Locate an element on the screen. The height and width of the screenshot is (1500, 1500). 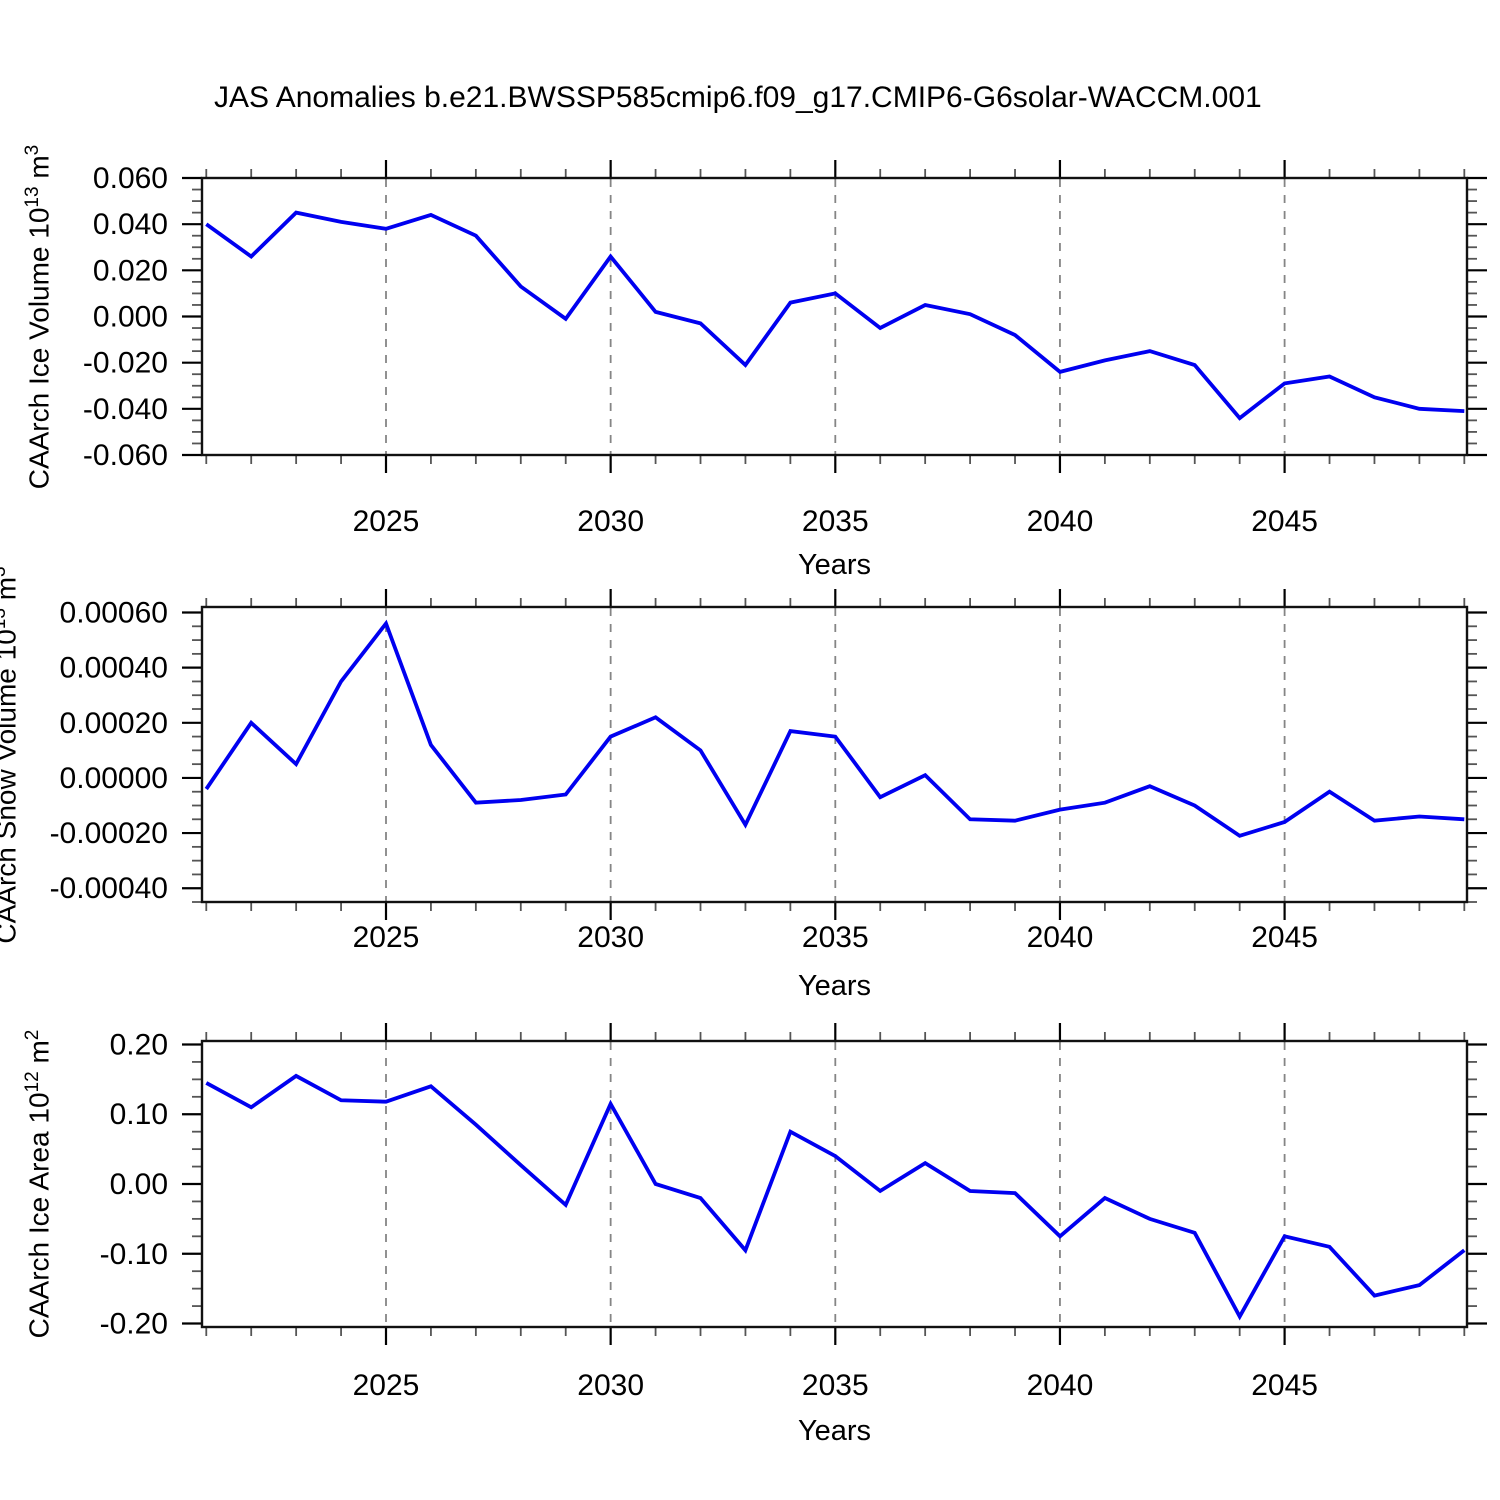
y-tick-label: 0.000 is located at coordinates (130, 317).